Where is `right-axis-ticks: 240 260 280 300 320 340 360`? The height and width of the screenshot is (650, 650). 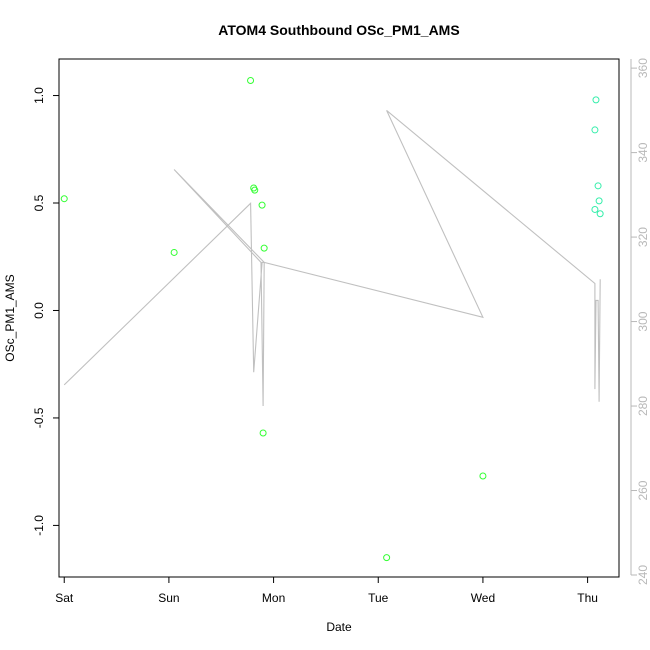
right-axis-ticks: 240 260 280 300 320 340 360 is located at coordinates (640, 321).